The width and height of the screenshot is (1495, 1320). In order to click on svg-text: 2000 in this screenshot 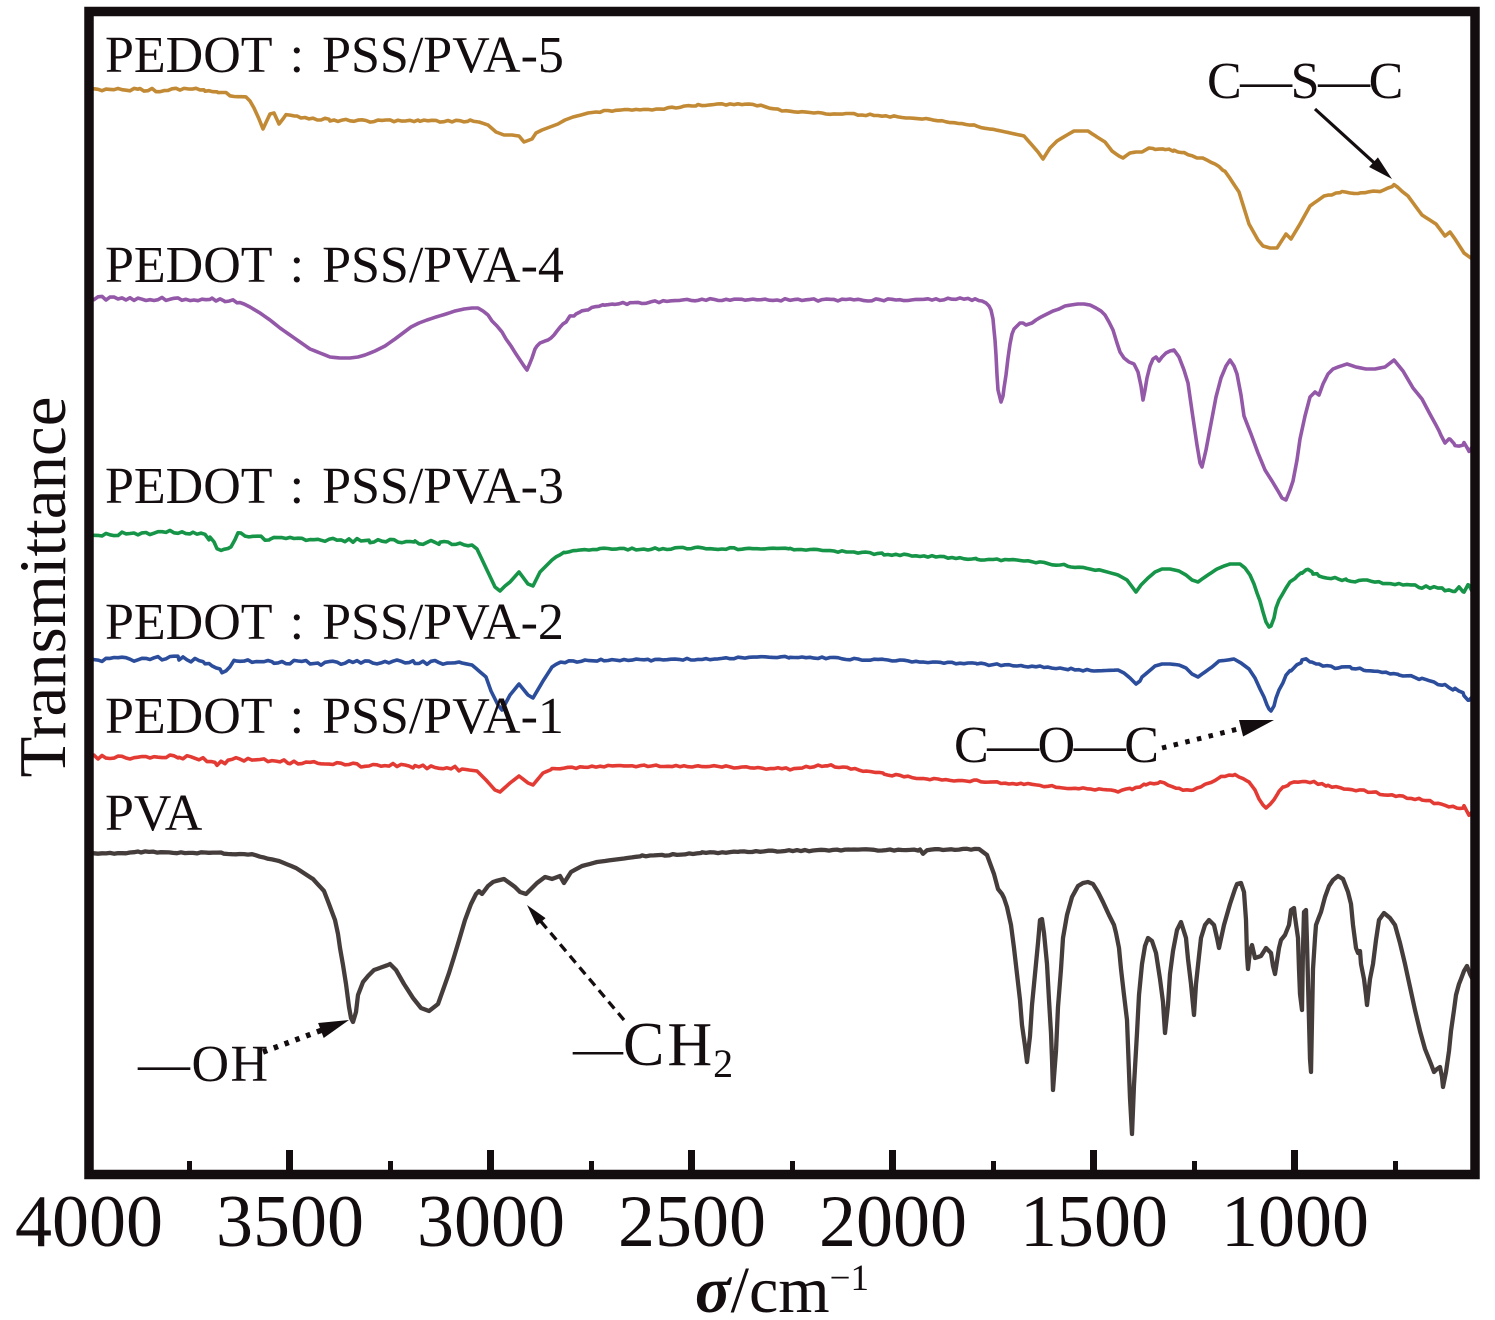, I will do `click(893, 1222)`.